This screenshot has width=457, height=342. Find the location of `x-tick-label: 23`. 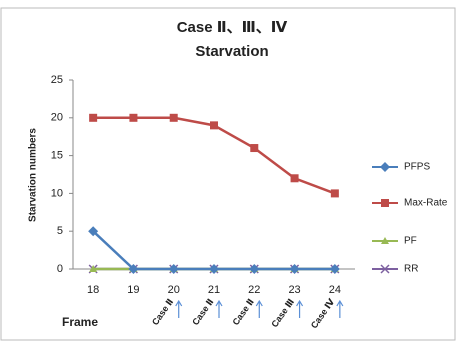

x-tick-label: 23 is located at coordinates (294, 290).